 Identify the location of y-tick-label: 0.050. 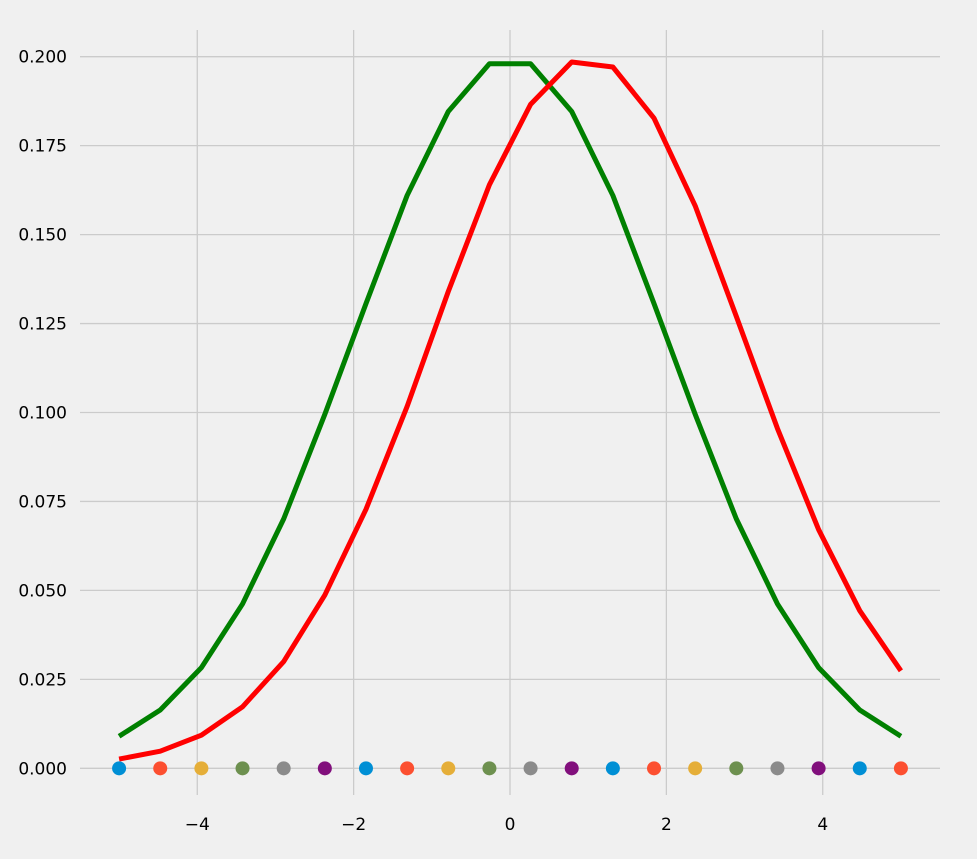
(42, 591).